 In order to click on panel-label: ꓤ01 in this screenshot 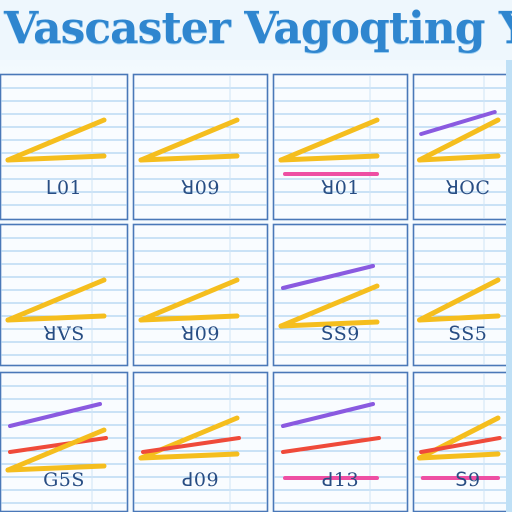, I will do `click(340, 188)`.